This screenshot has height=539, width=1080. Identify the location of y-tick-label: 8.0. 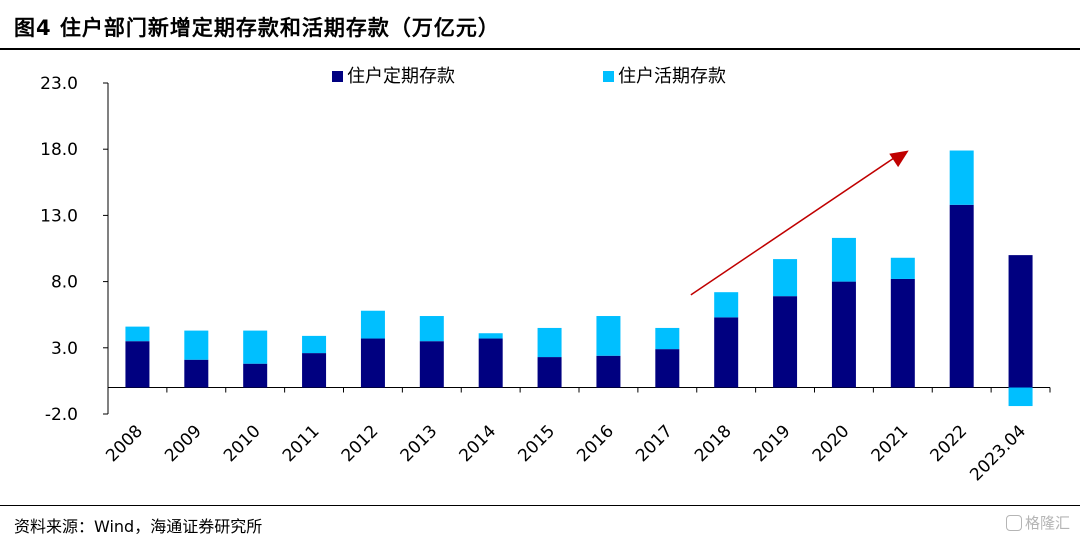
(64, 283).